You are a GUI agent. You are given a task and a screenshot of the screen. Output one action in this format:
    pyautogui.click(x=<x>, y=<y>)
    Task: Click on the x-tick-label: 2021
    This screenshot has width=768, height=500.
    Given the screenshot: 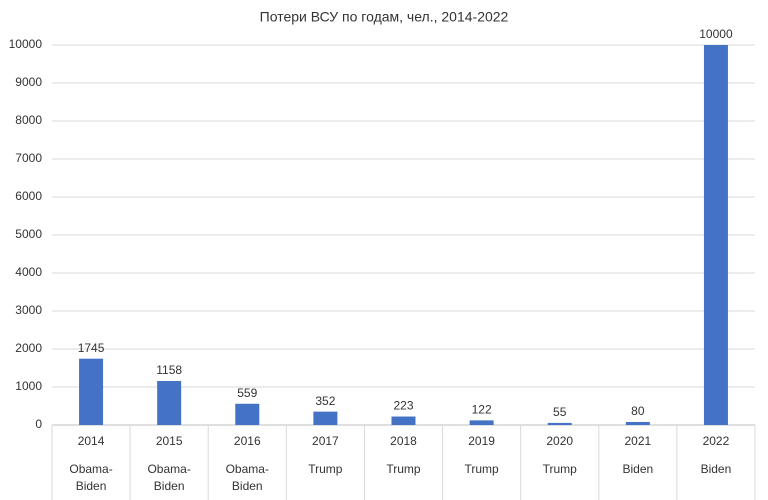 What is the action you would take?
    pyautogui.click(x=637, y=441)
    